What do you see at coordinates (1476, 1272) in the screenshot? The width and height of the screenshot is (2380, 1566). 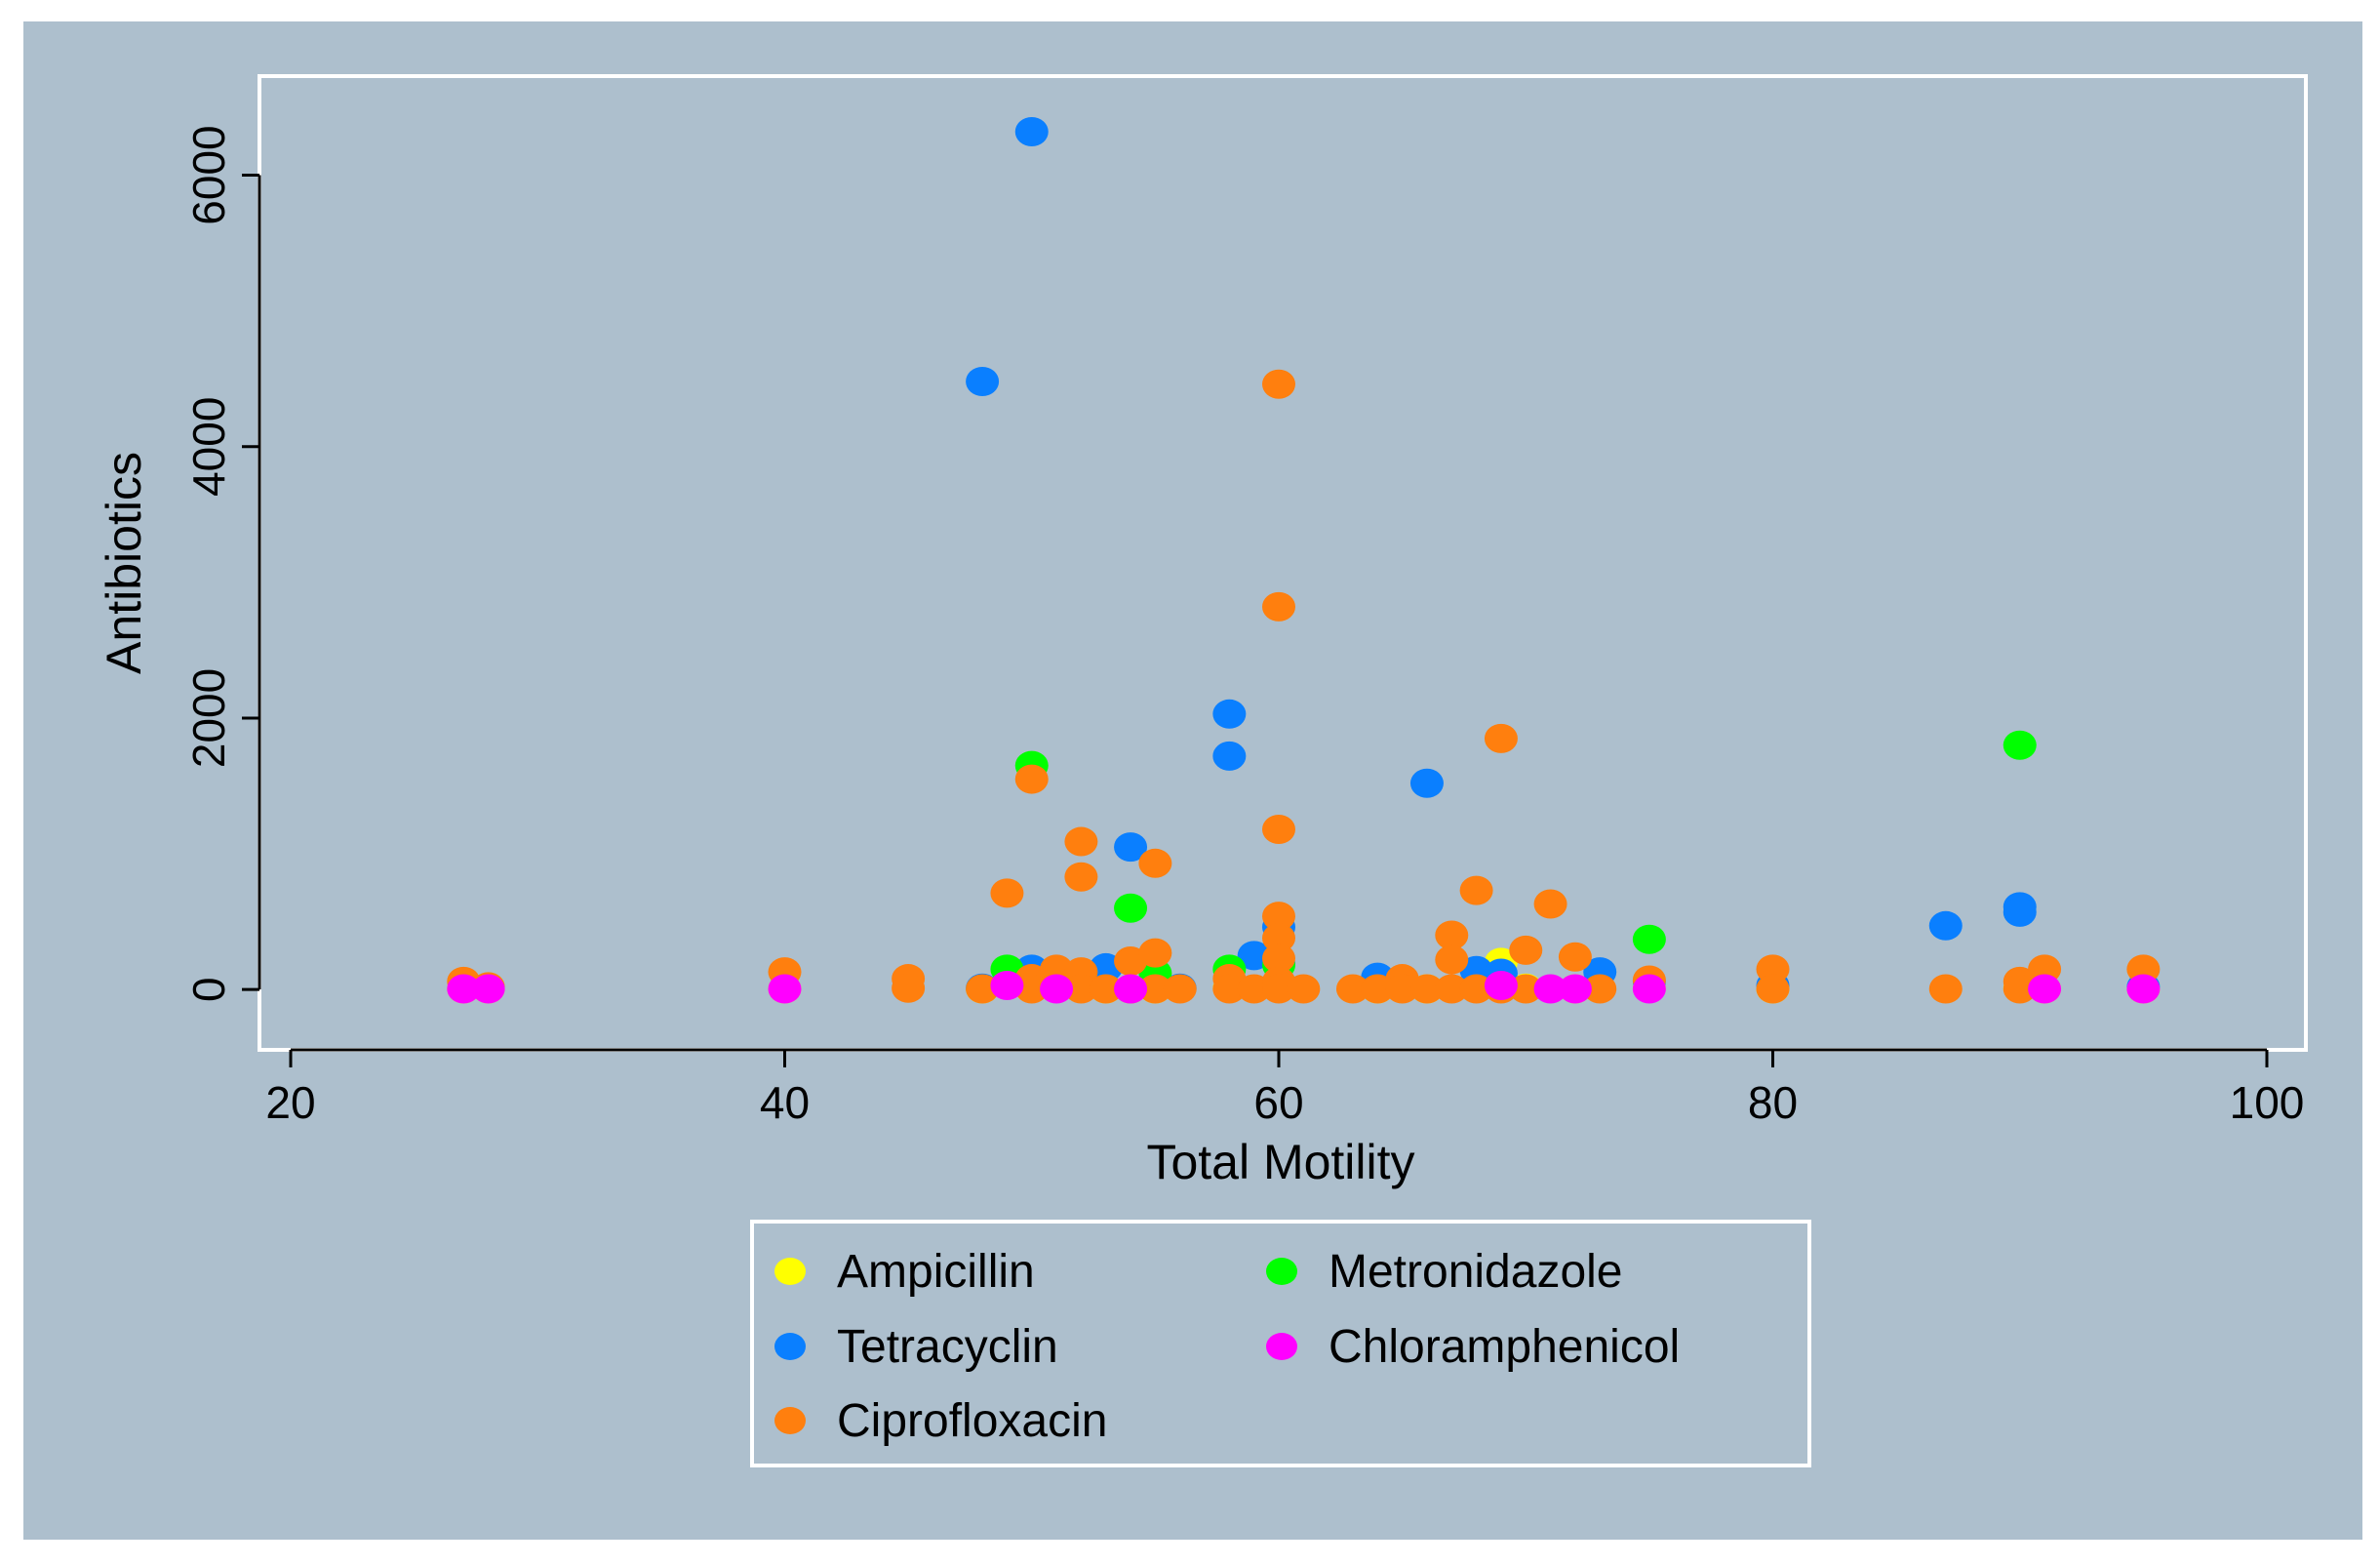 I see `legend-label-metronidazole: Metronidazole` at bounding box center [1476, 1272].